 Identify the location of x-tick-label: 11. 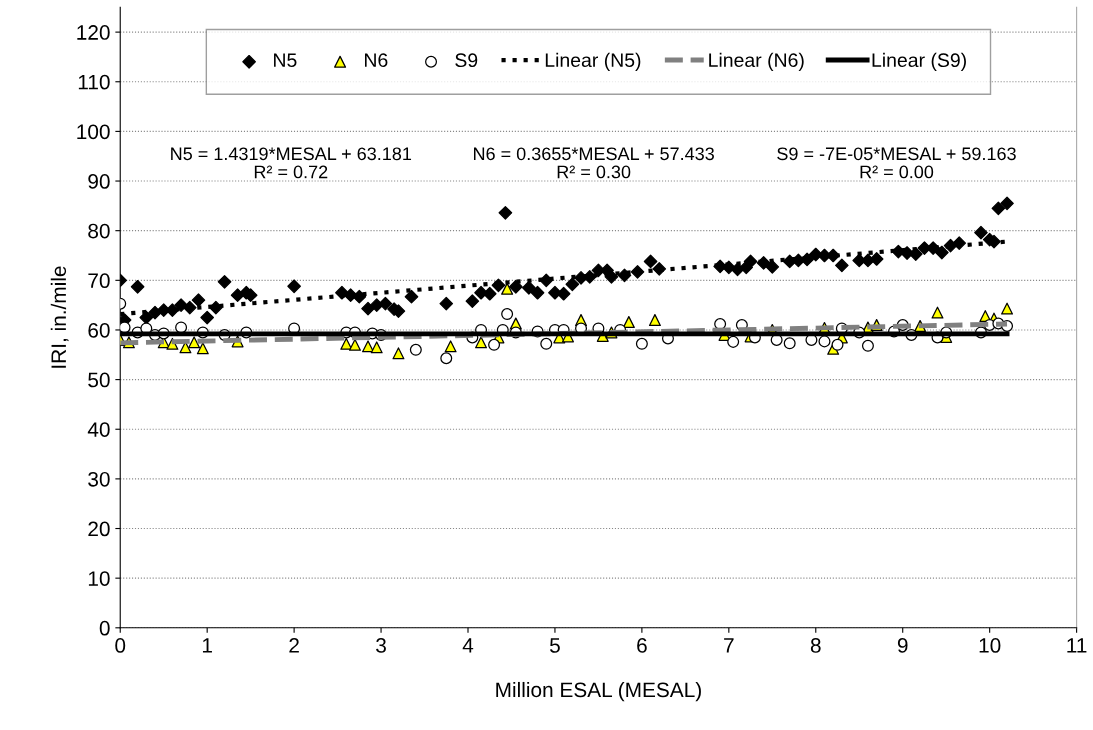
(1077, 645).